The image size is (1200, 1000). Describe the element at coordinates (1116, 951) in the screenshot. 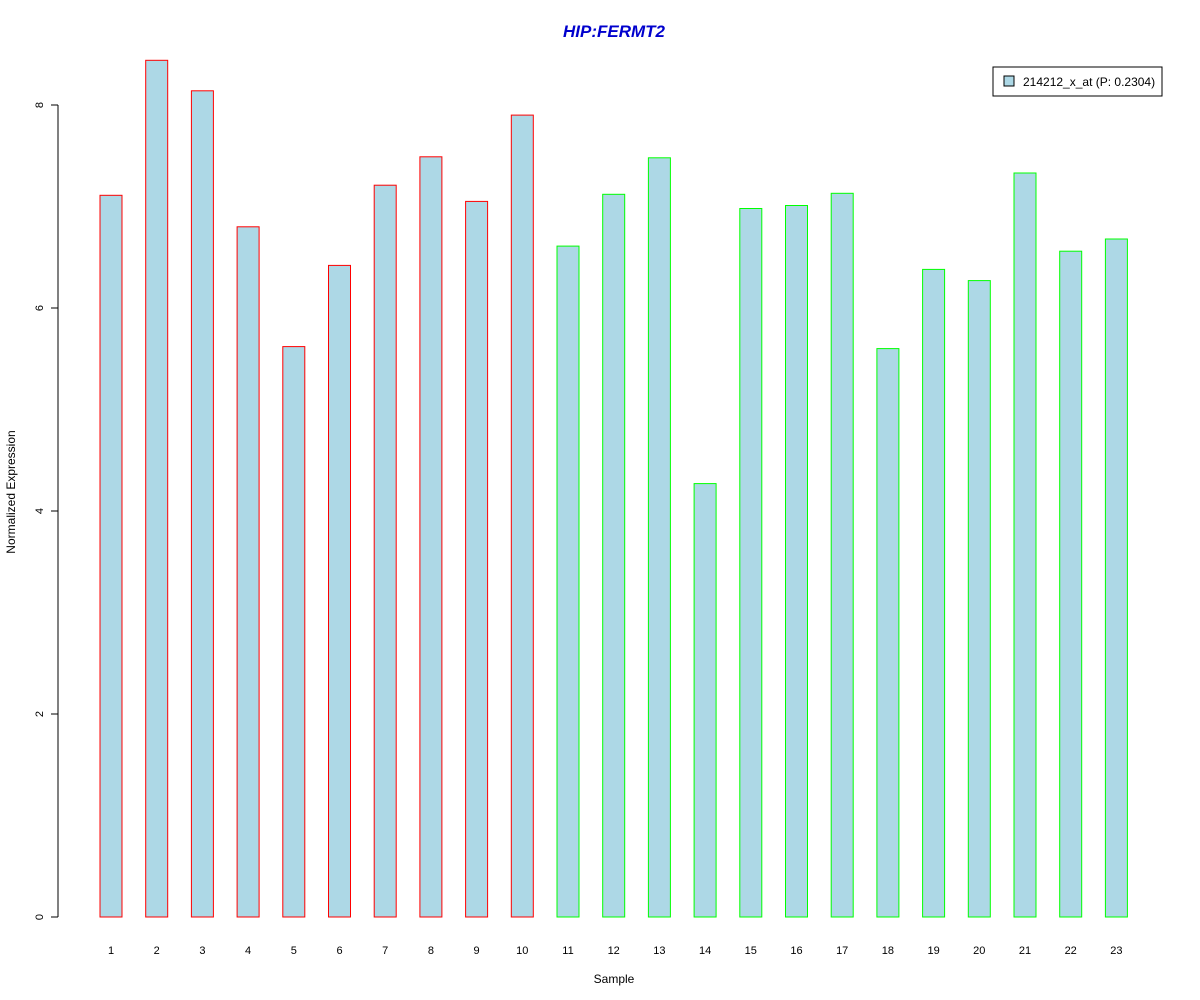

I see `x-tick-label: 23` at that location.